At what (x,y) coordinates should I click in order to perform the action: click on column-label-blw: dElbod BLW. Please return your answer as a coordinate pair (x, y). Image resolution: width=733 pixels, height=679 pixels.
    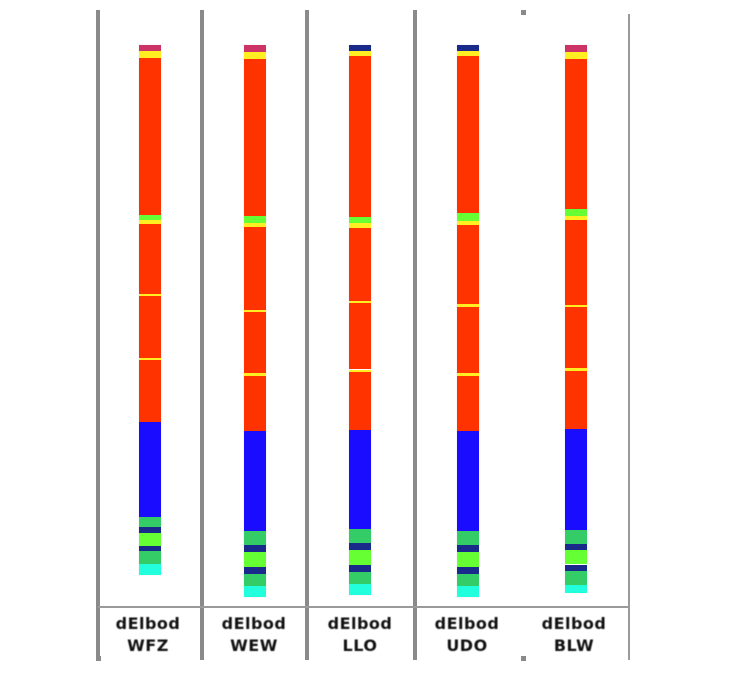
    Looking at the image, I should click on (574, 635).